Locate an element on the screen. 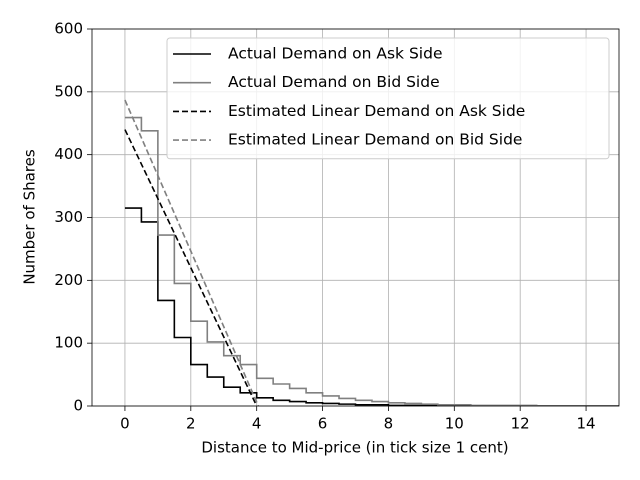 This screenshot has height=480, width=640. x-tick-label: 6 is located at coordinates (323, 424).